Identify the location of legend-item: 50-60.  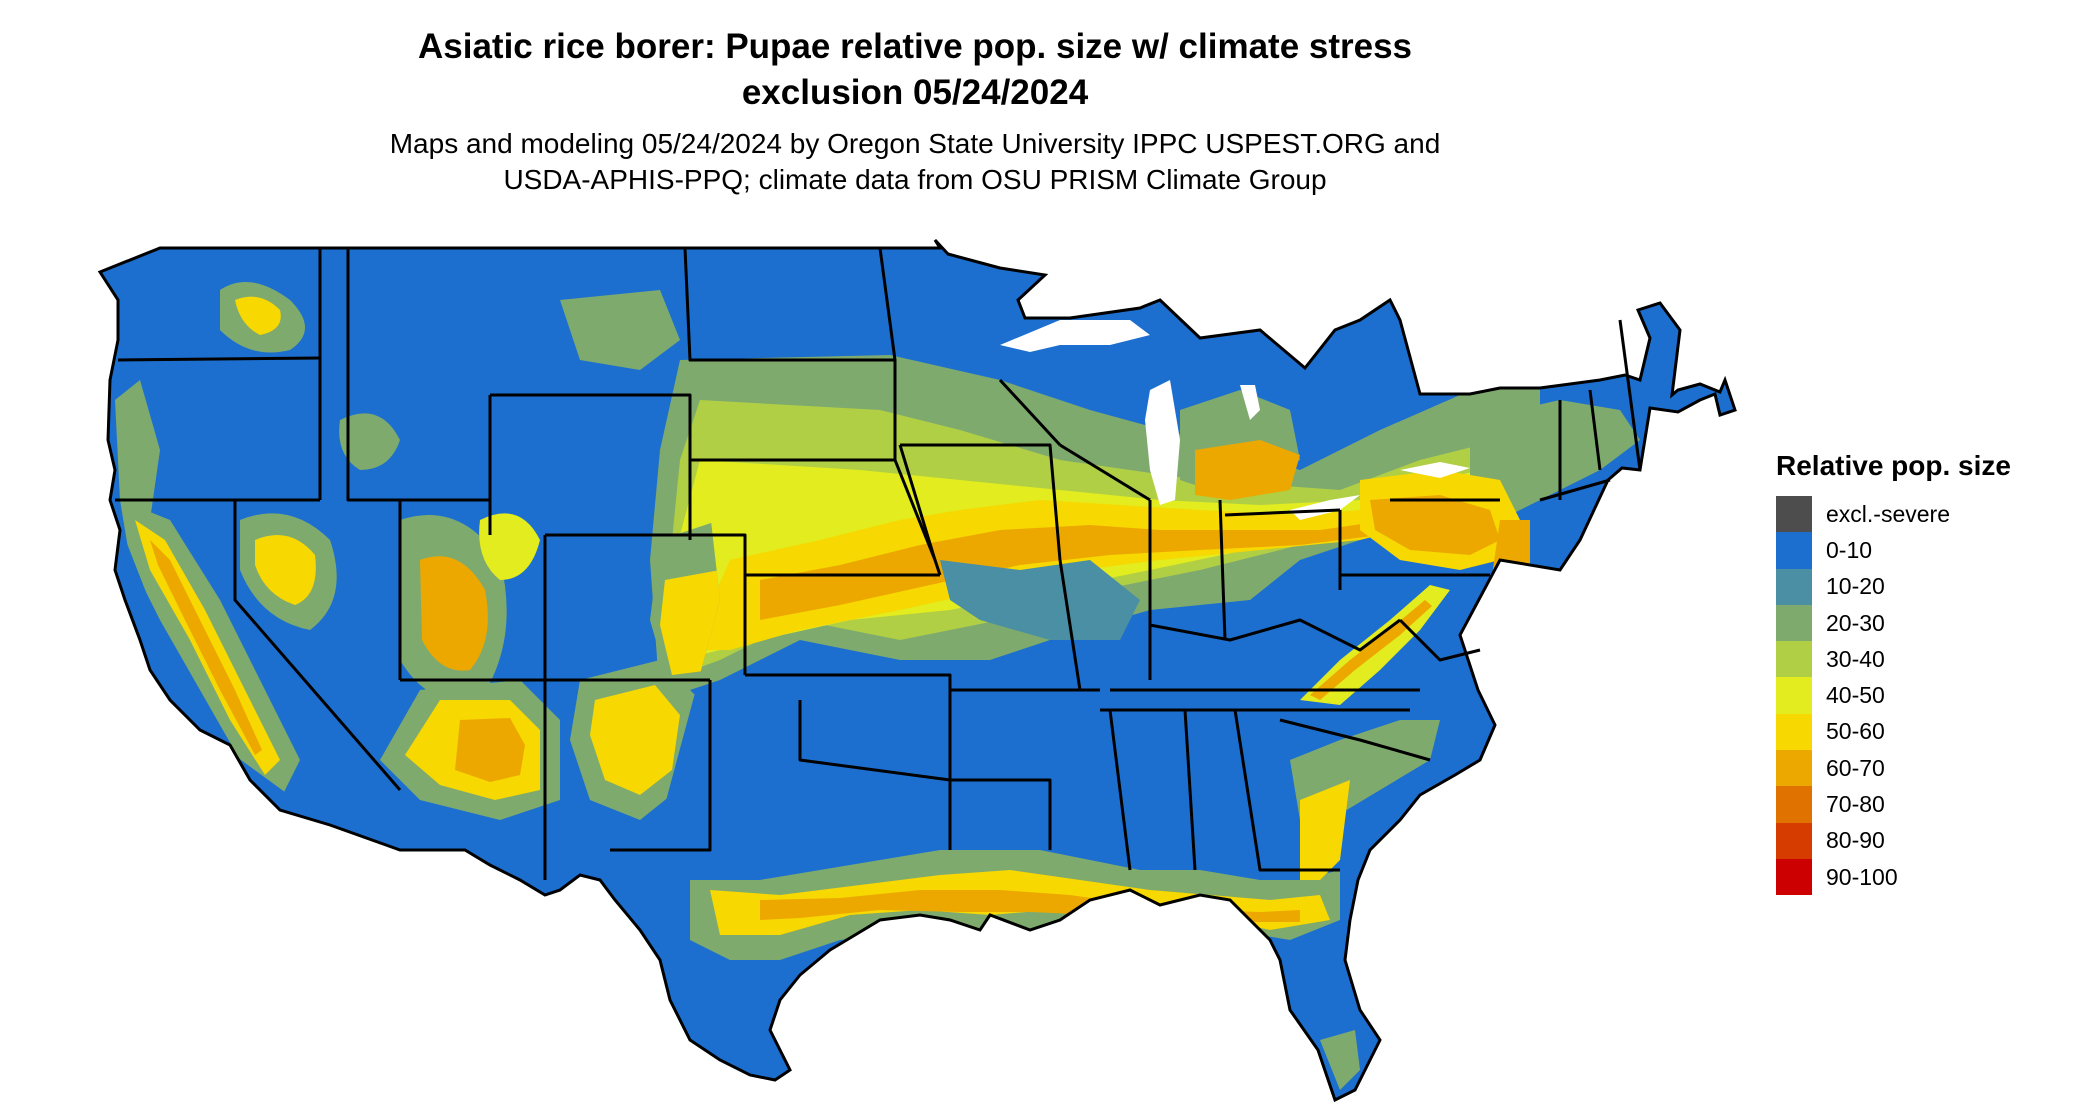
(1893, 732).